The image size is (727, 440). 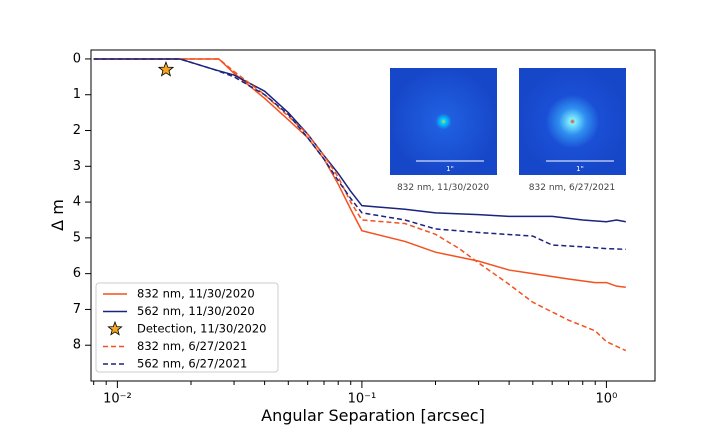 I want to click on y-tick-label: 1, so click(x=77, y=94).